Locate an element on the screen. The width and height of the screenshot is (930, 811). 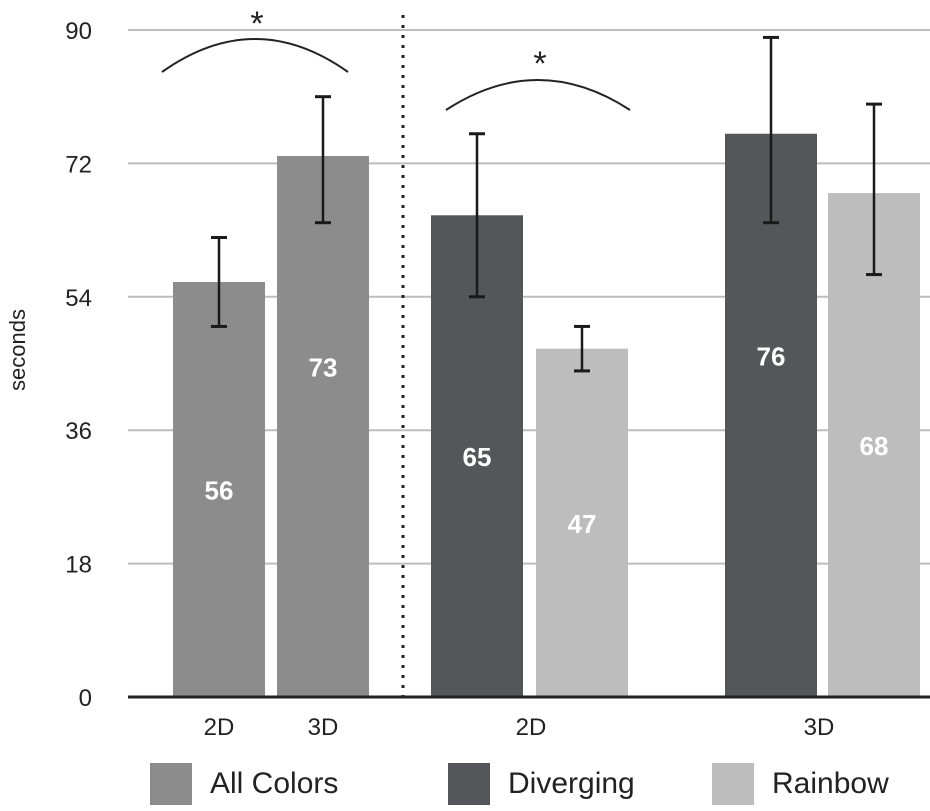
significance-brackets: ** is located at coordinates (396, 58).